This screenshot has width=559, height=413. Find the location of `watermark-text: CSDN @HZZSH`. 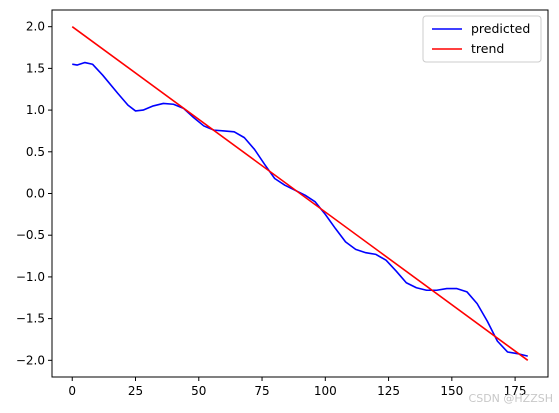

watermark-text: CSDN @HZZSH is located at coordinates (510, 398).